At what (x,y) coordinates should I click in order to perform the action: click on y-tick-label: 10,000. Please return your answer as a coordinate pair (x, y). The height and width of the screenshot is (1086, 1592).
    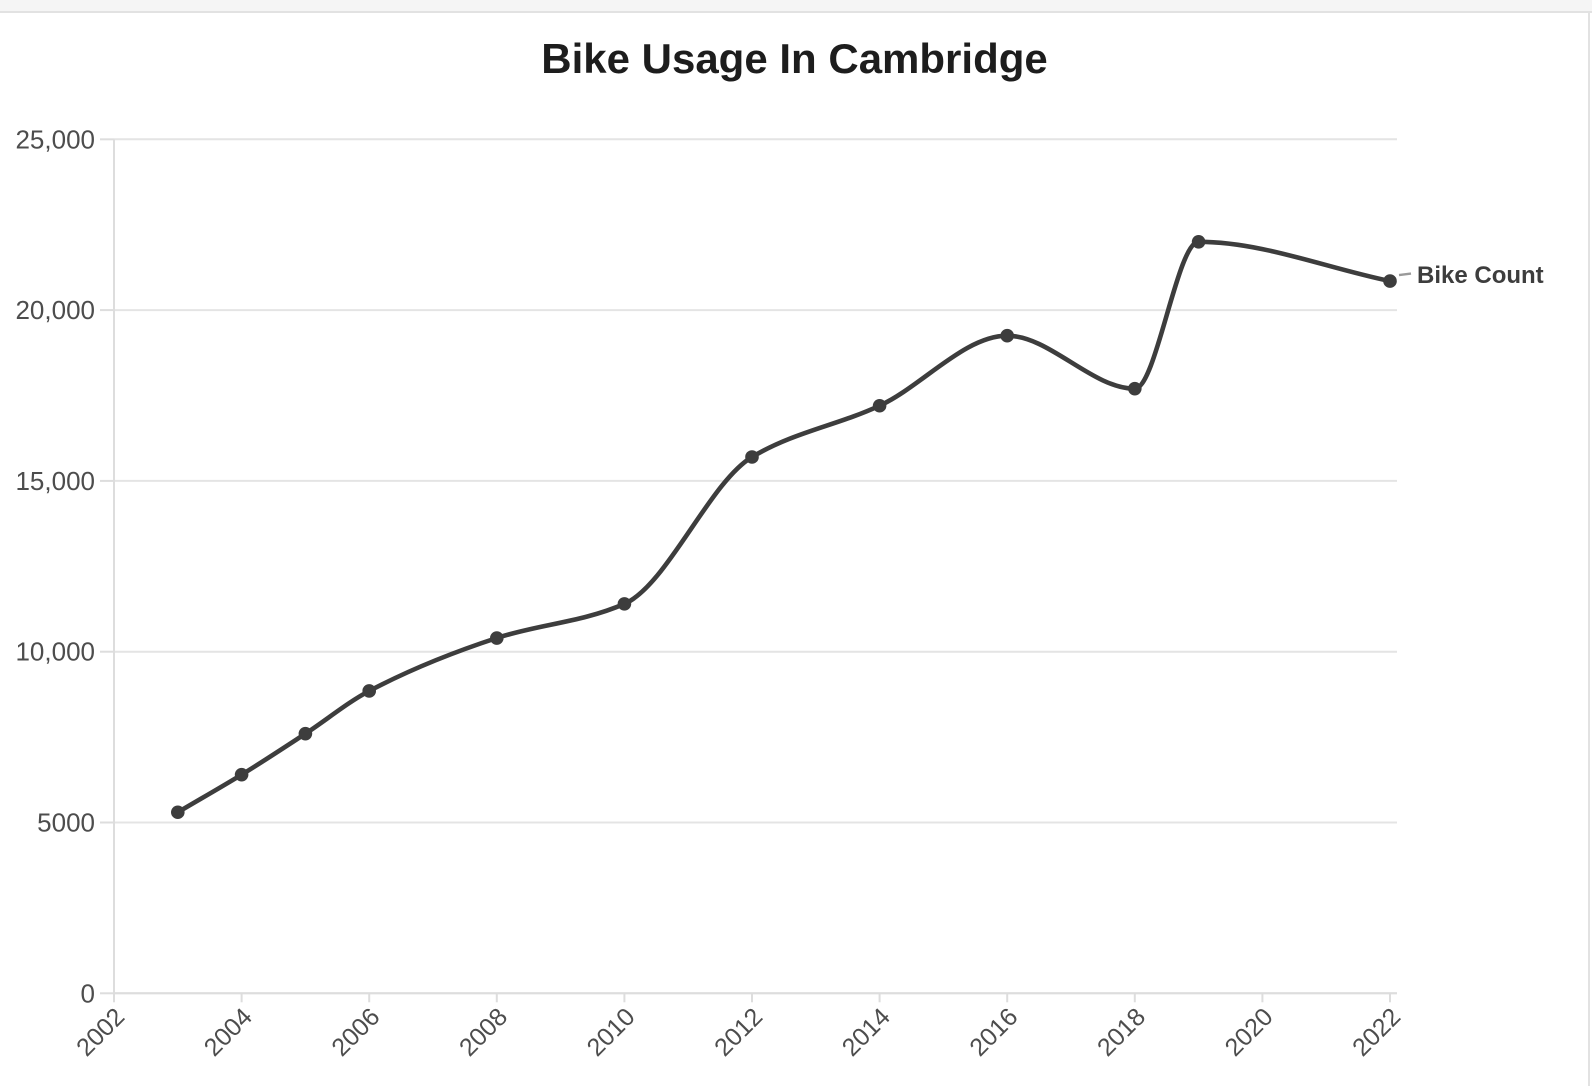
    Looking at the image, I should click on (55, 652).